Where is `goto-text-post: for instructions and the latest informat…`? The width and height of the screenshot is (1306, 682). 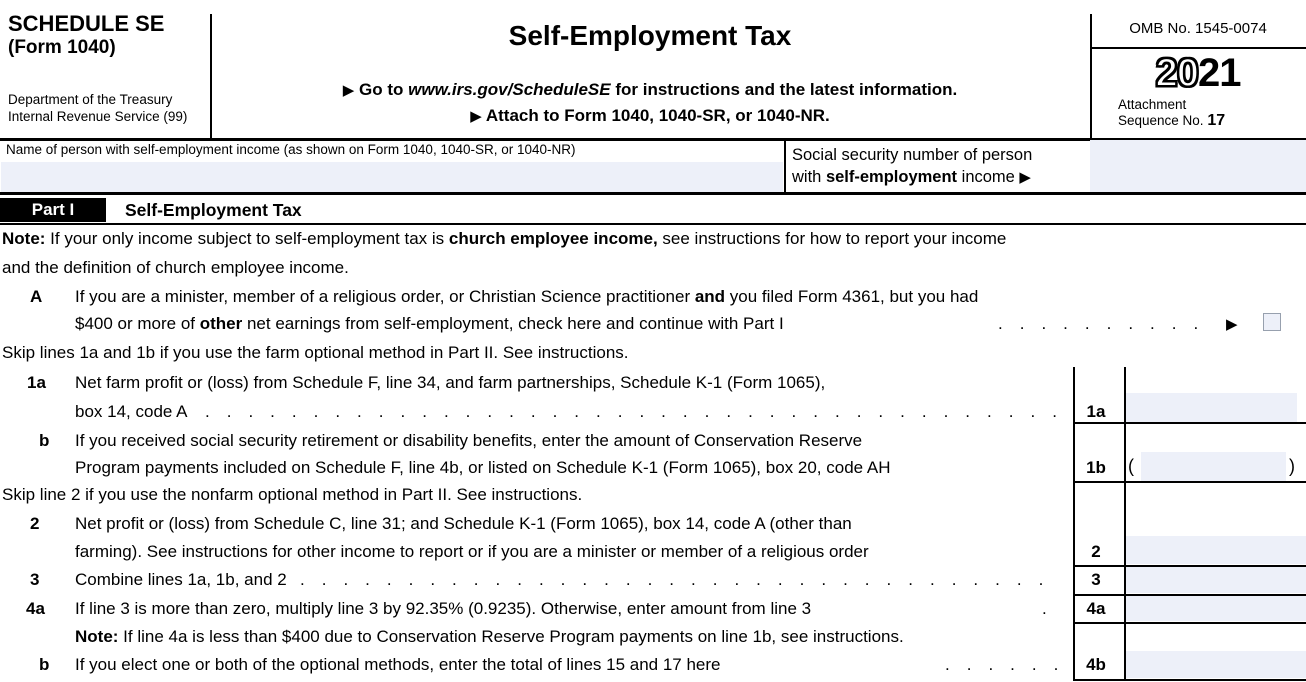 goto-text-post: for instructions and the latest informat… is located at coordinates (784, 89).